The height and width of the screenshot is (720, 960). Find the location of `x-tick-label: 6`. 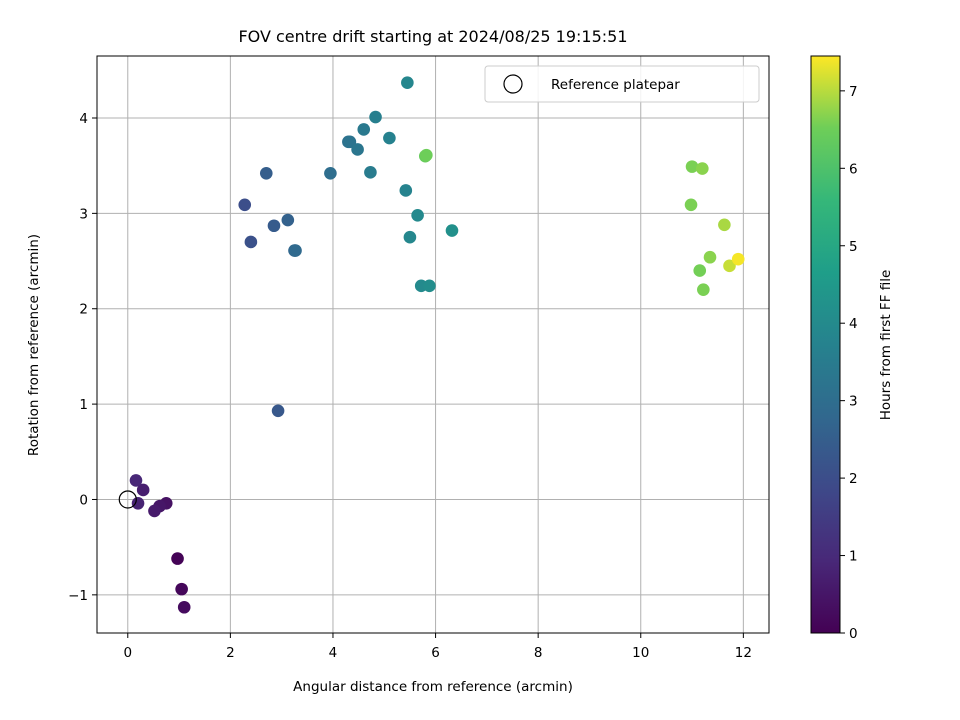

x-tick-label: 6 is located at coordinates (435, 653).